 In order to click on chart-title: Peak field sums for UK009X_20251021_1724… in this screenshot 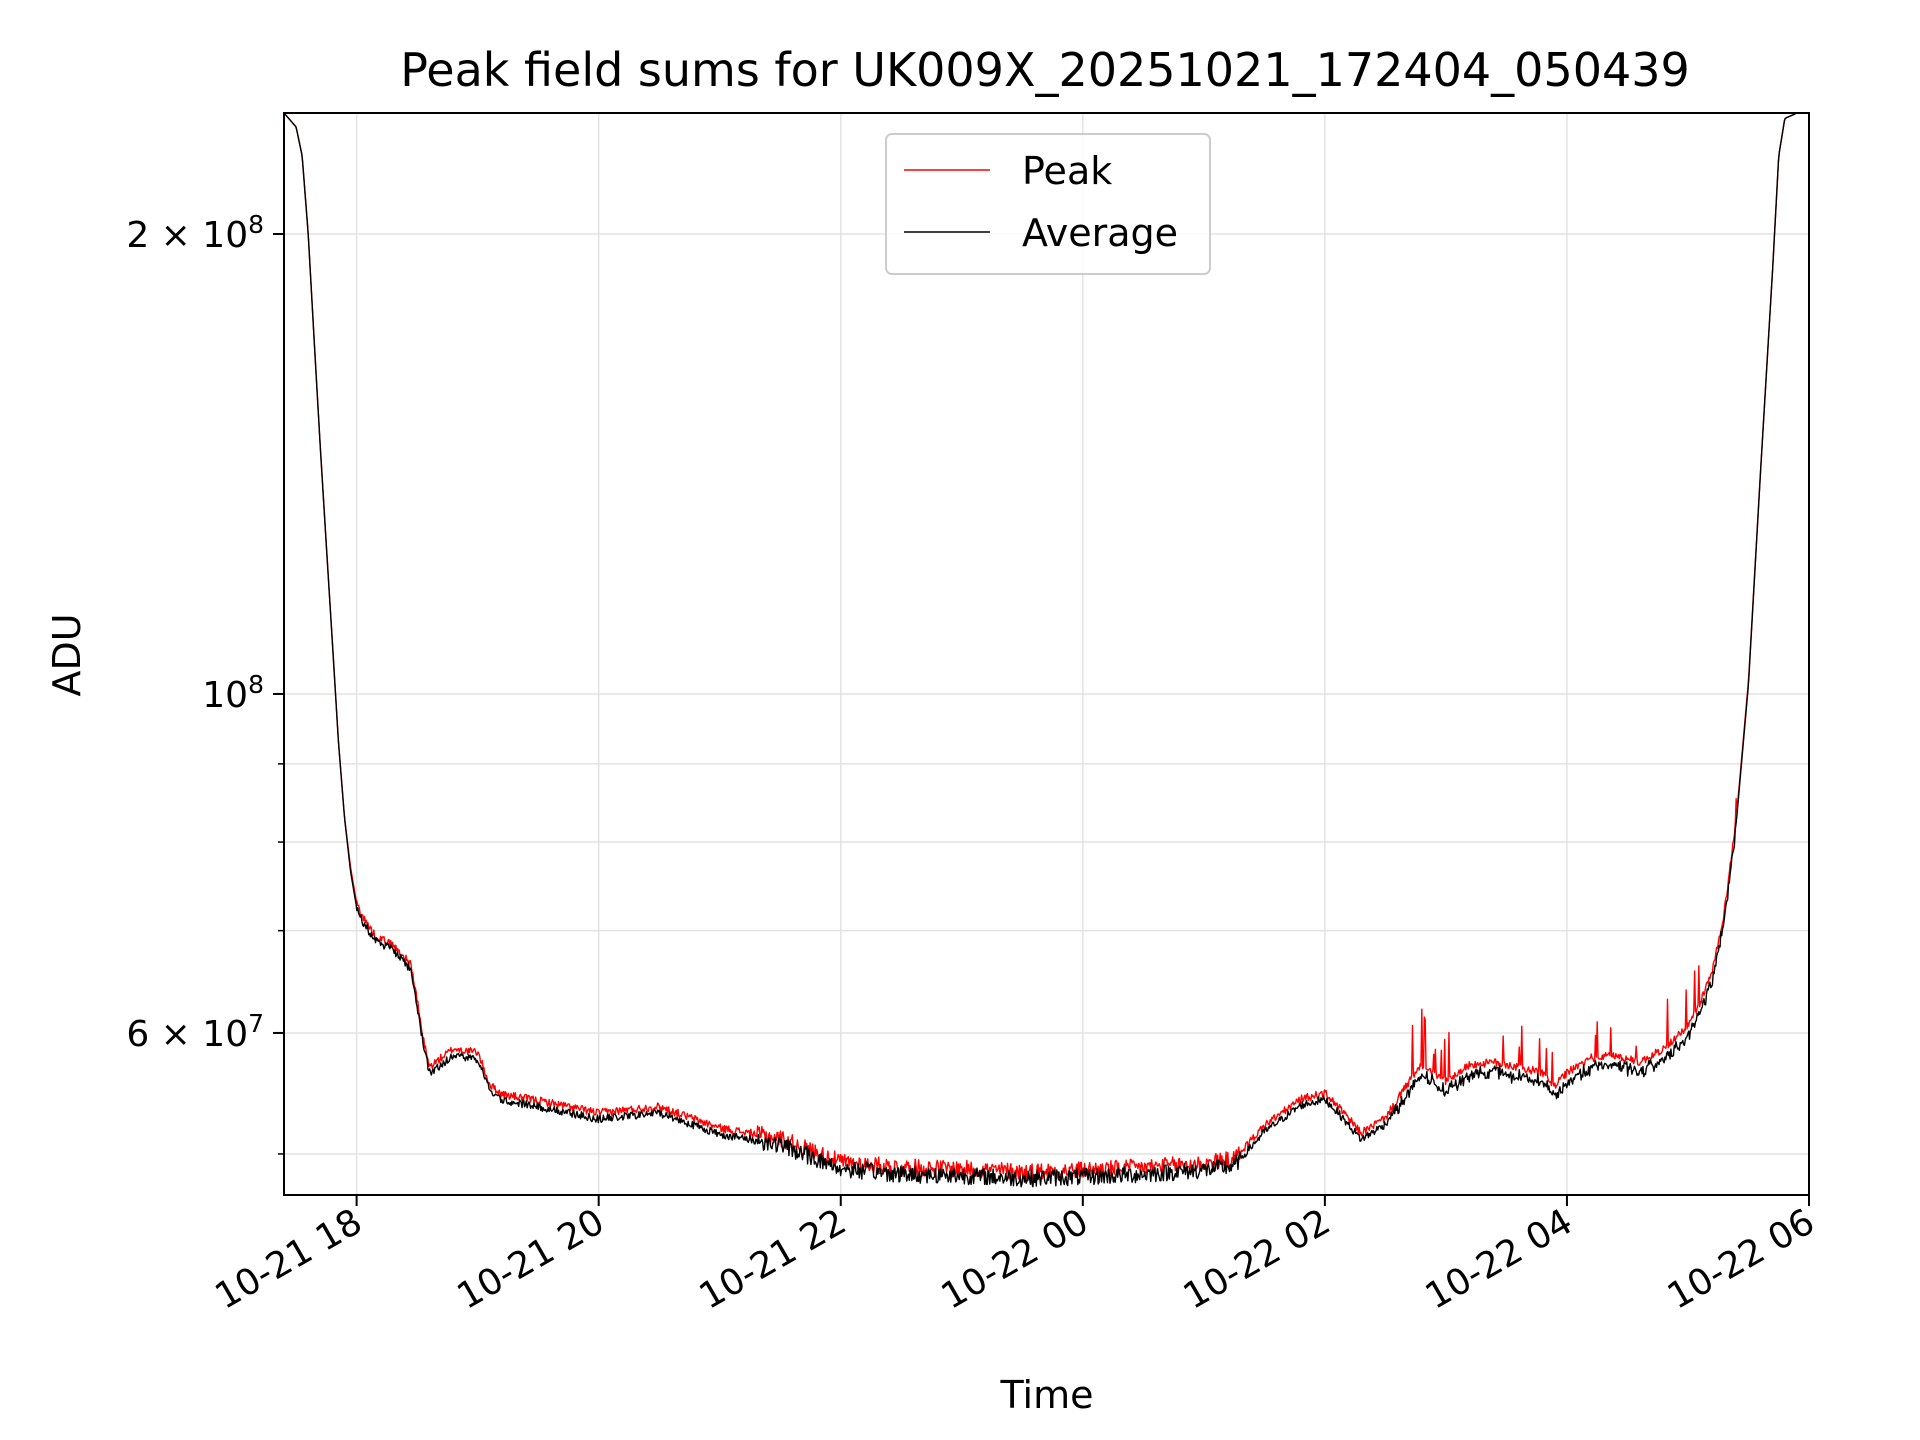, I will do `click(1045, 70)`.